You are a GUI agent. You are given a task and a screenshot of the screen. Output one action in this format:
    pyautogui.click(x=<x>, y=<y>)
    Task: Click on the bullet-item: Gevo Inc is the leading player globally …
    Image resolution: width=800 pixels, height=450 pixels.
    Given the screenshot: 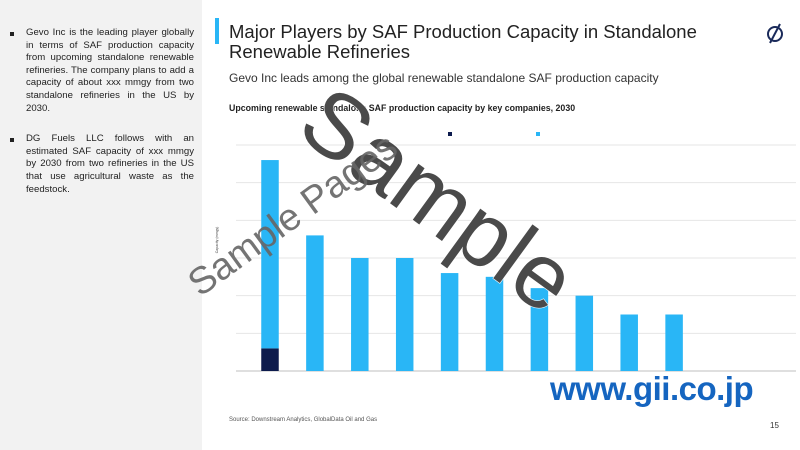 What is the action you would take?
    pyautogui.click(x=102, y=71)
    